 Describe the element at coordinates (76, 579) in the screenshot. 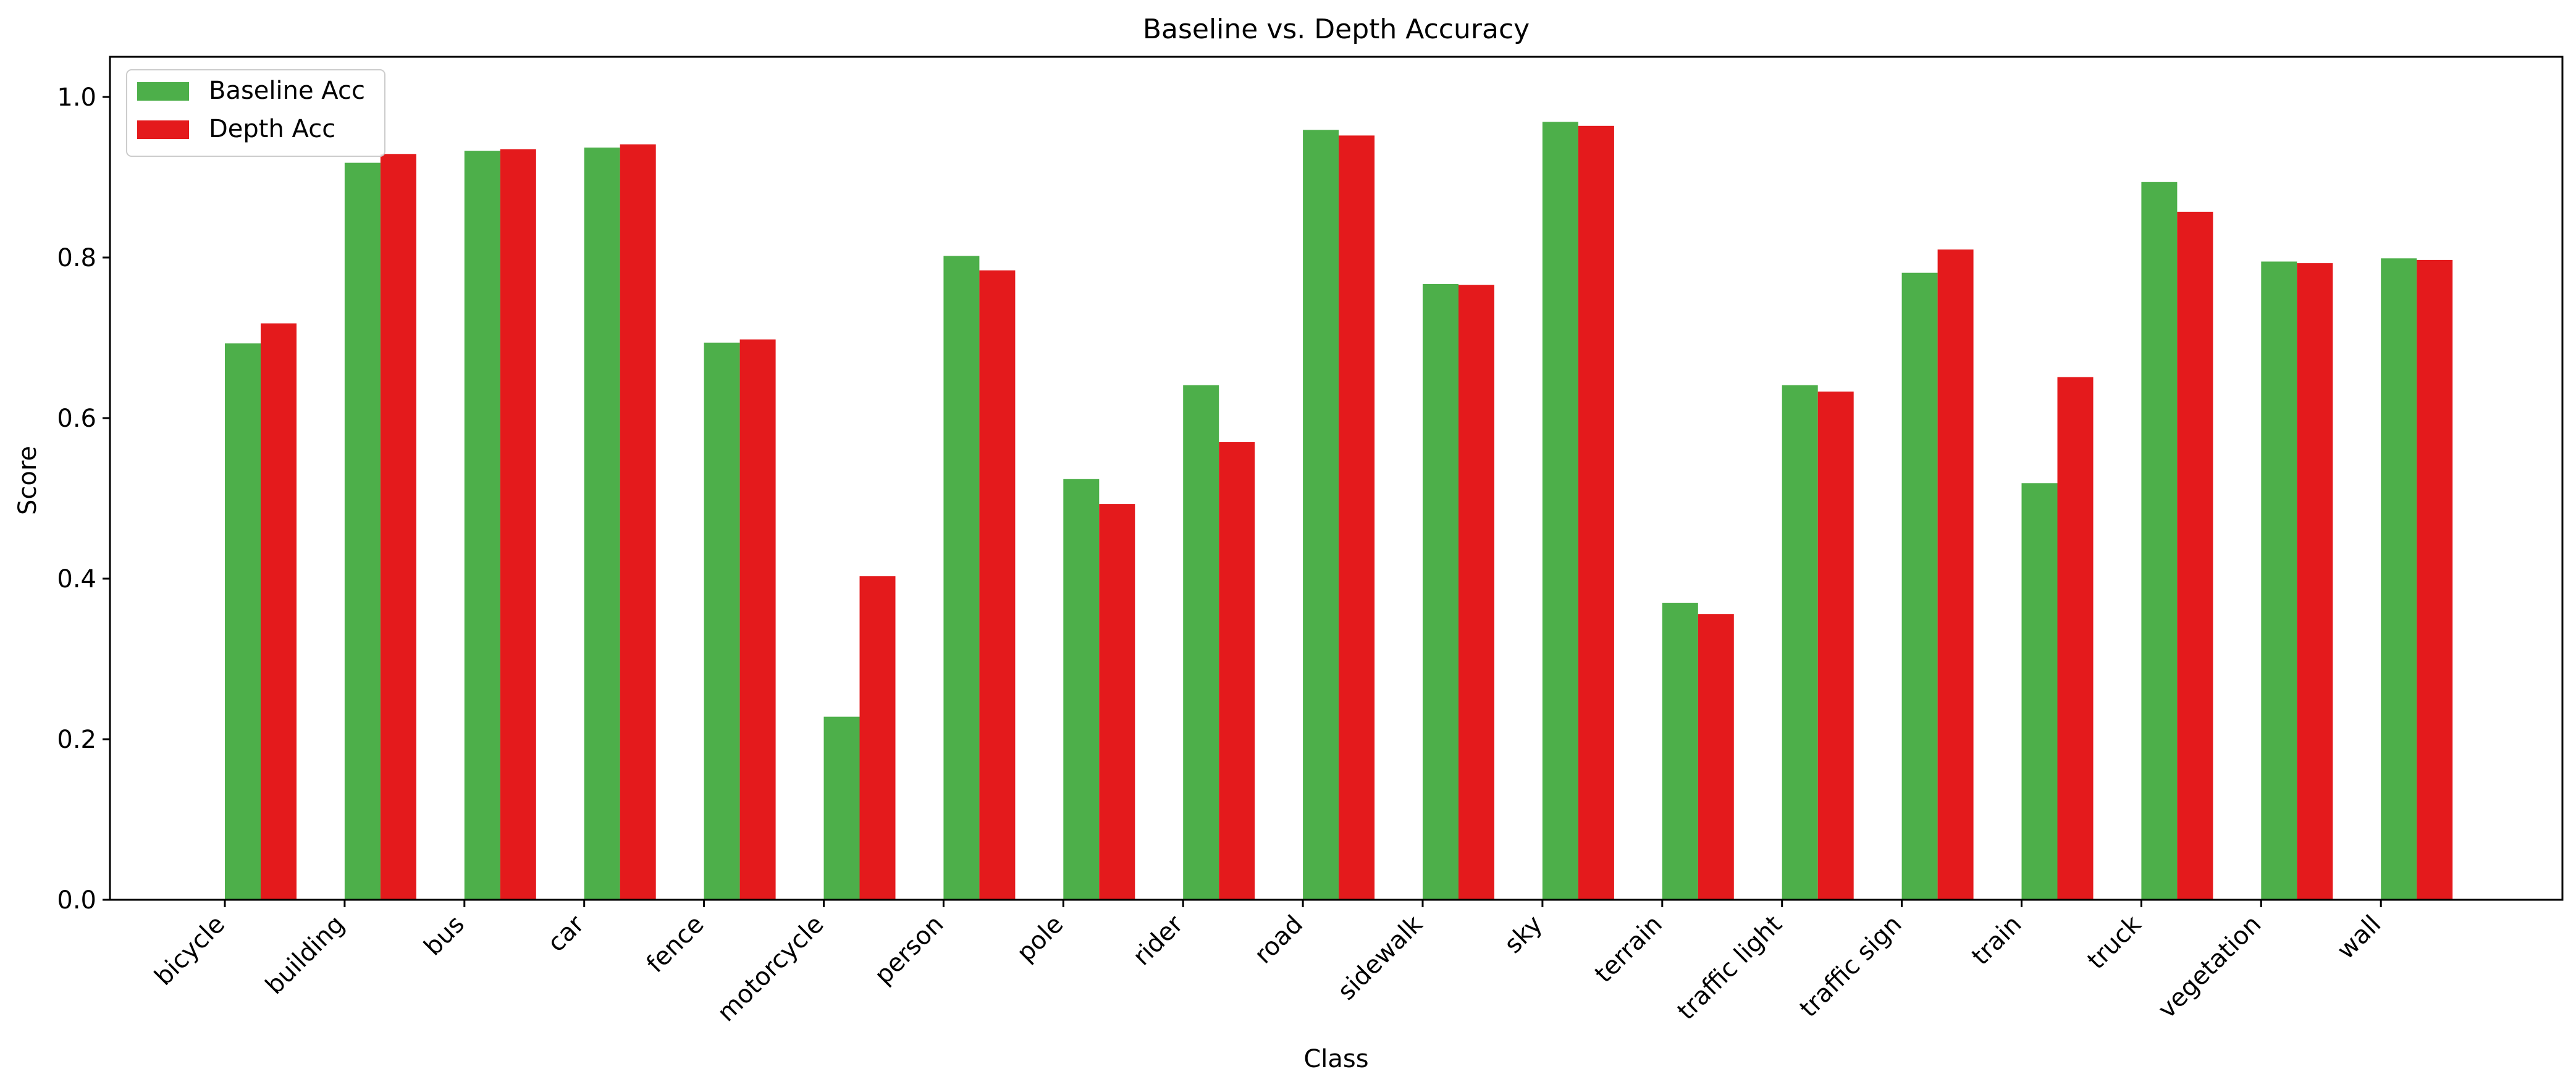

I see `y-tick-label: 0.4` at that location.